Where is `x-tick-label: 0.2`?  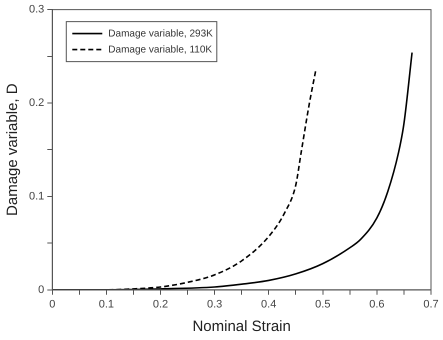 x-tick-label: 0.2 is located at coordinates (160, 304).